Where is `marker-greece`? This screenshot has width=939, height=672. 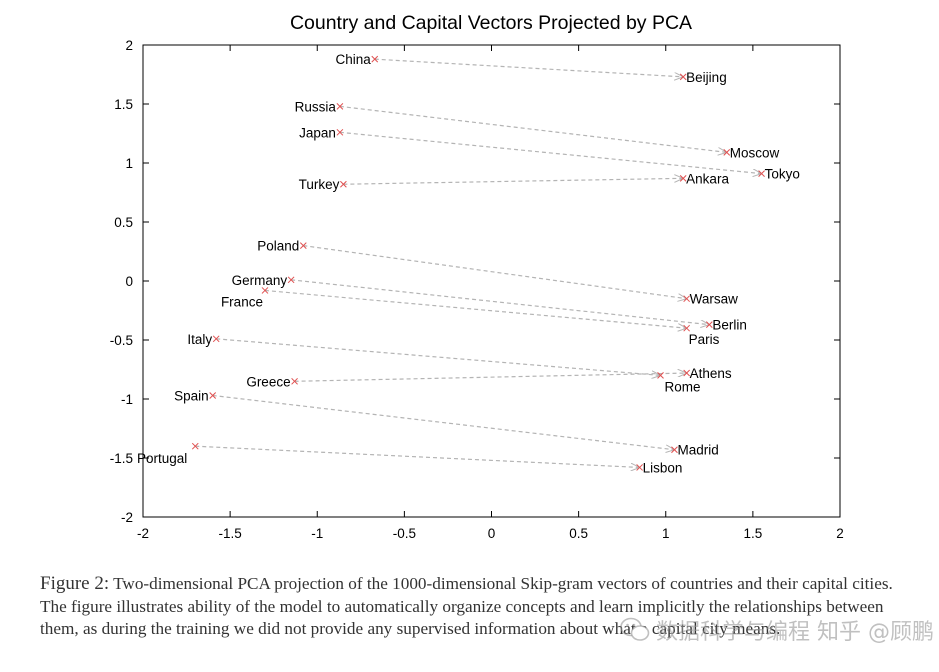
marker-greece is located at coordinates (294, 381).